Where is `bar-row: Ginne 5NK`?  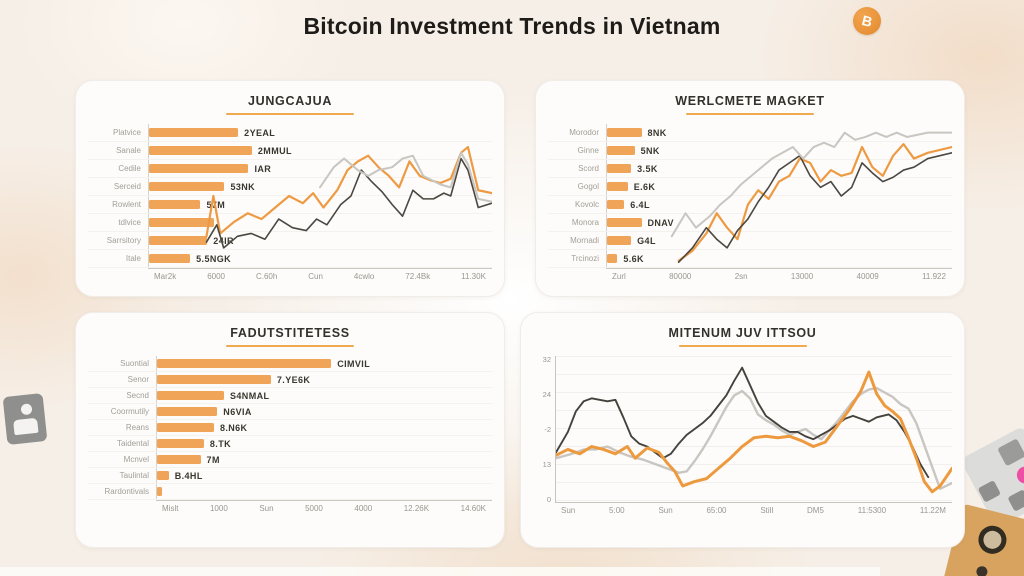
bar-row: Ginne 5NK is located at coordinates (750, 151).